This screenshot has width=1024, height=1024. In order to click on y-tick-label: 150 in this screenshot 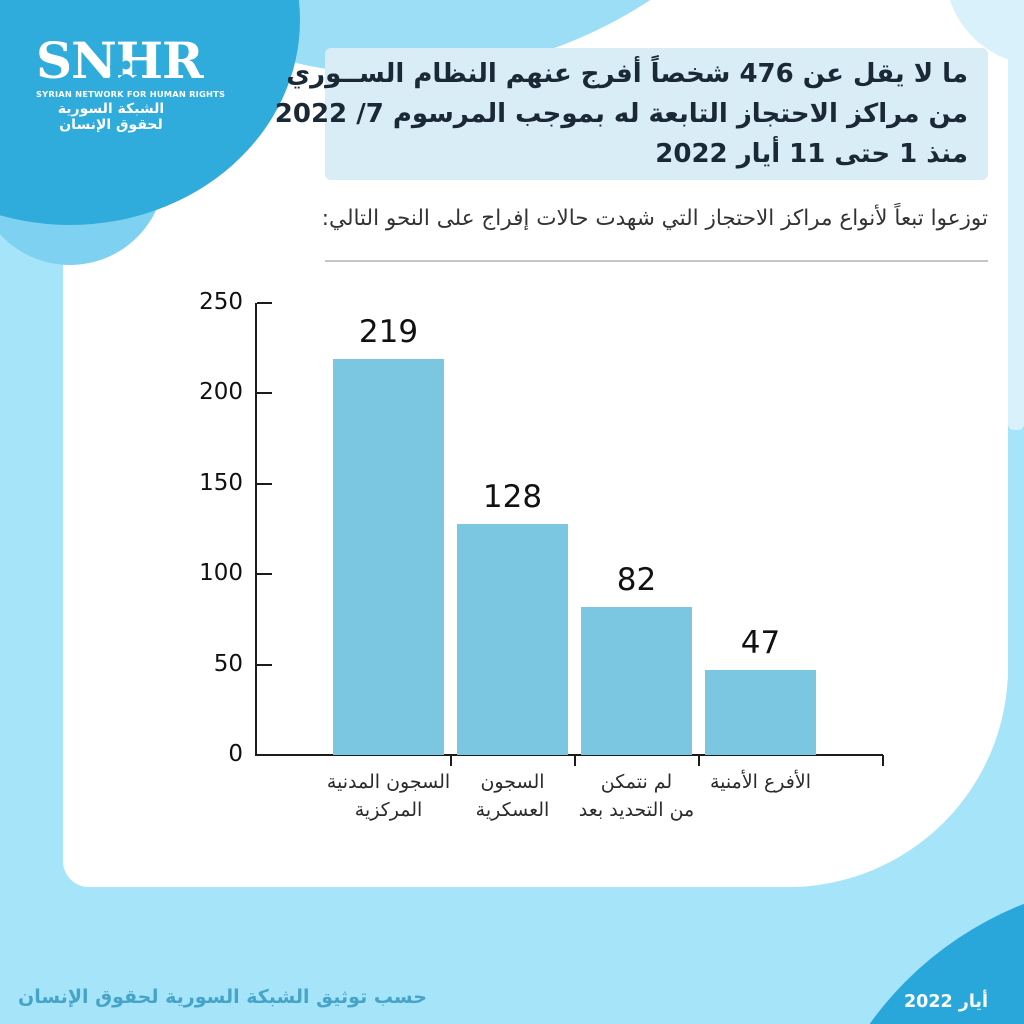, I will do `click(221, 482)`.